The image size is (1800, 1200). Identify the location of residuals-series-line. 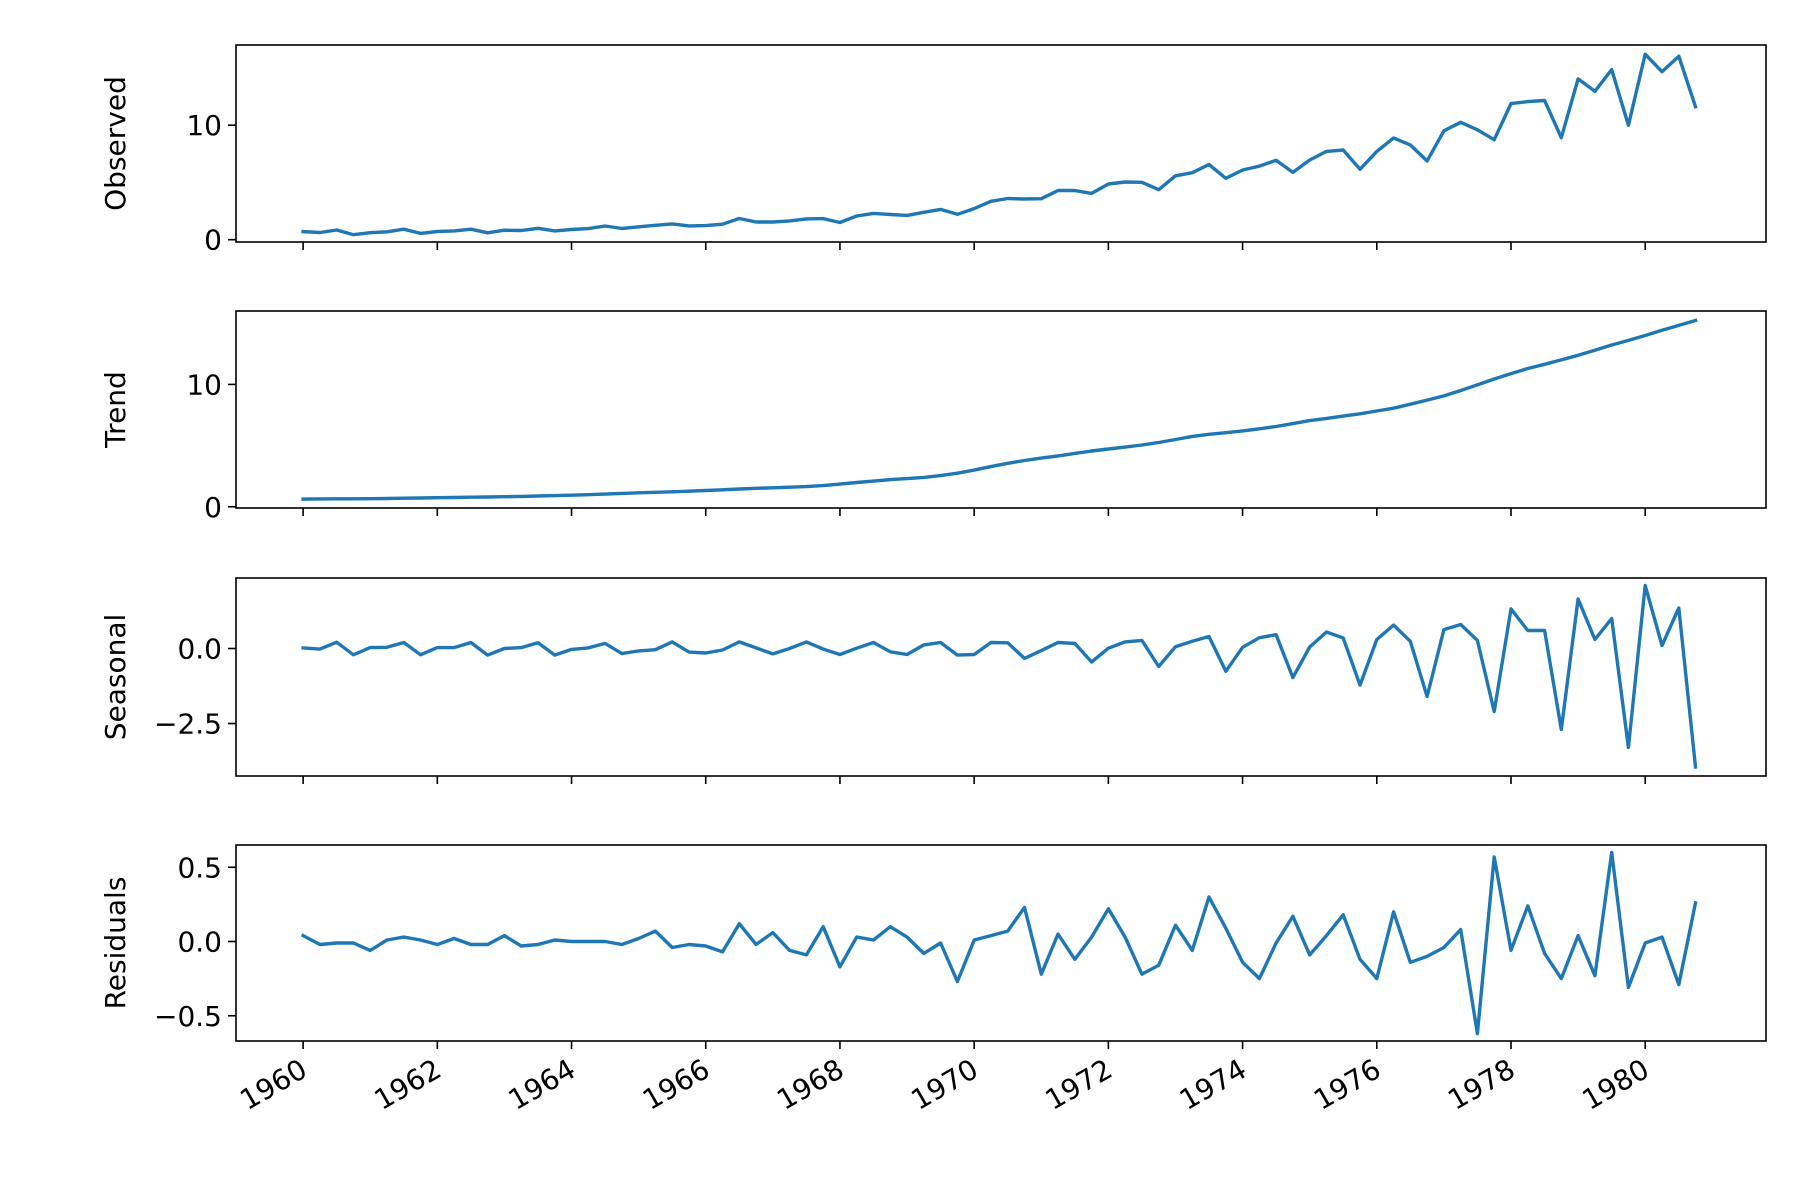
(999, 943).